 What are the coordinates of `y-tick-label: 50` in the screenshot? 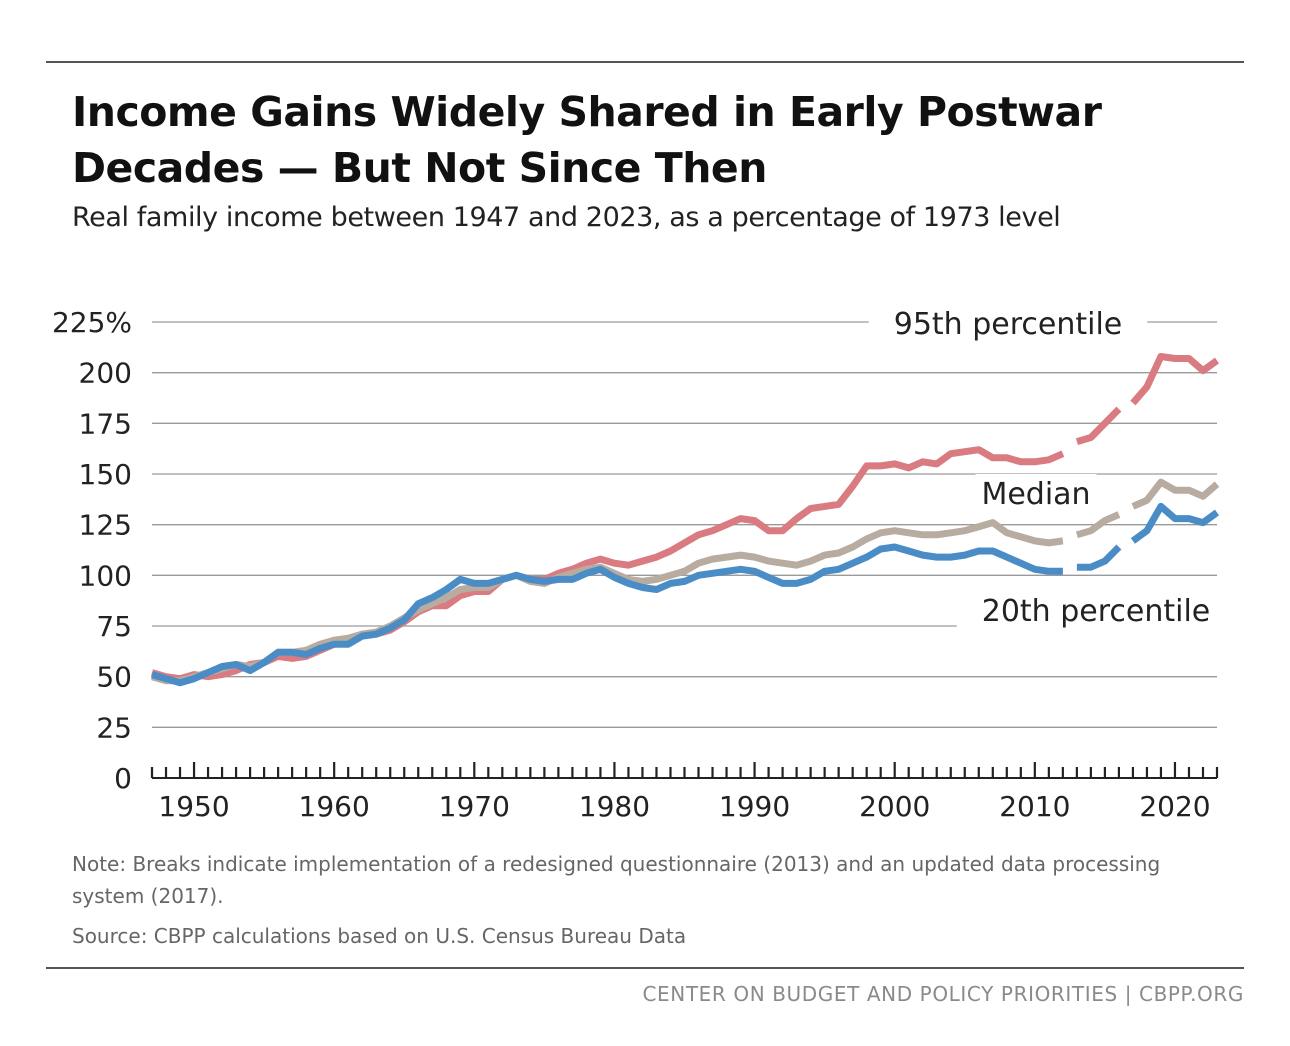 It's located at (114, 677).